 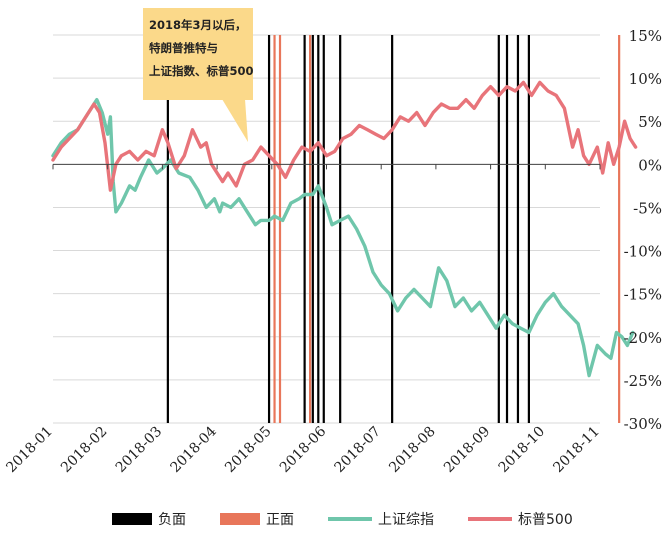 What do you see at coordinates (576, 450) in the screenshot?
I see `x-tick-label: 2018-11` at bounding box center [576, 450].